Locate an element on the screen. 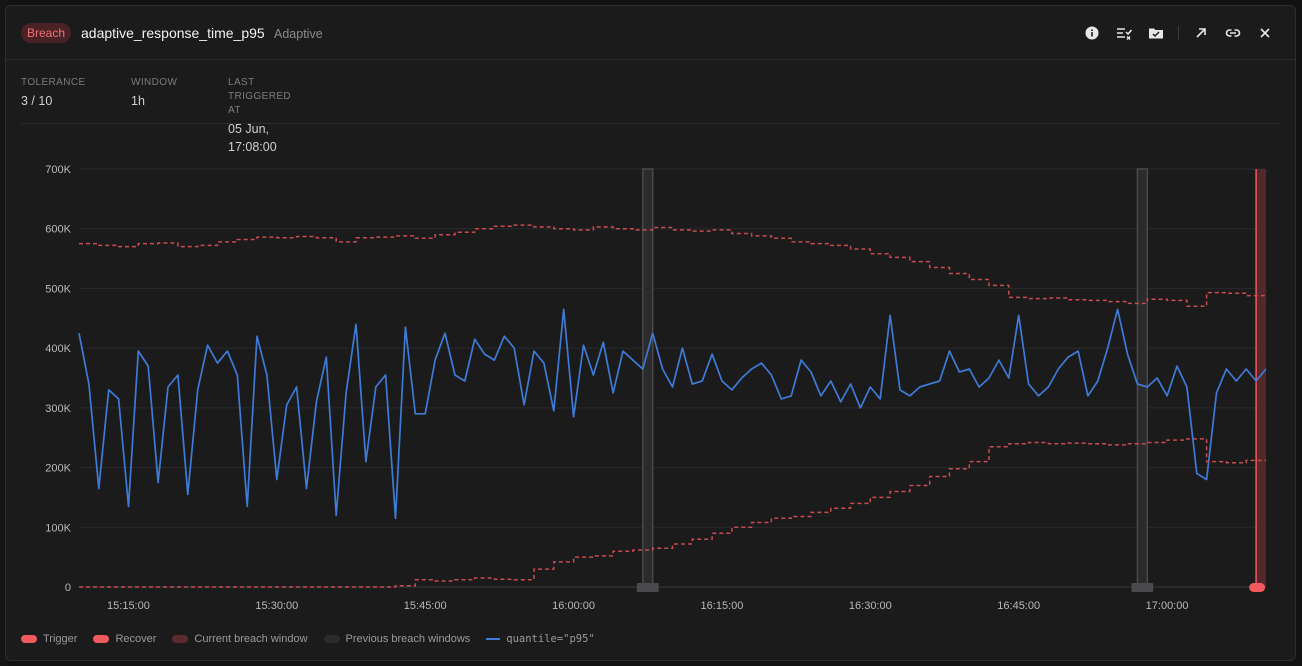  close-icon is located at coordinates (1265, 33).